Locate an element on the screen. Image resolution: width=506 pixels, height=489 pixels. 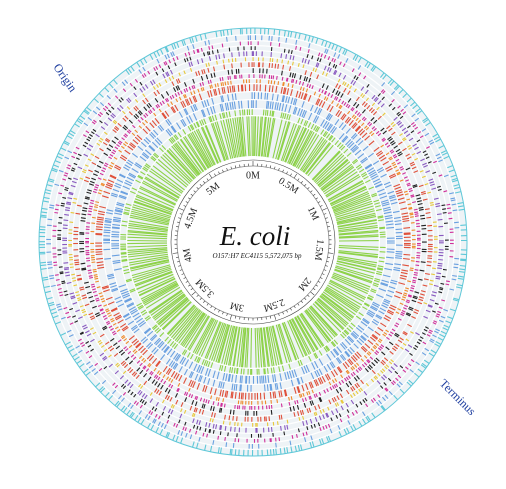
scale-tick-label: 3M is located at coordinates (237, 306).